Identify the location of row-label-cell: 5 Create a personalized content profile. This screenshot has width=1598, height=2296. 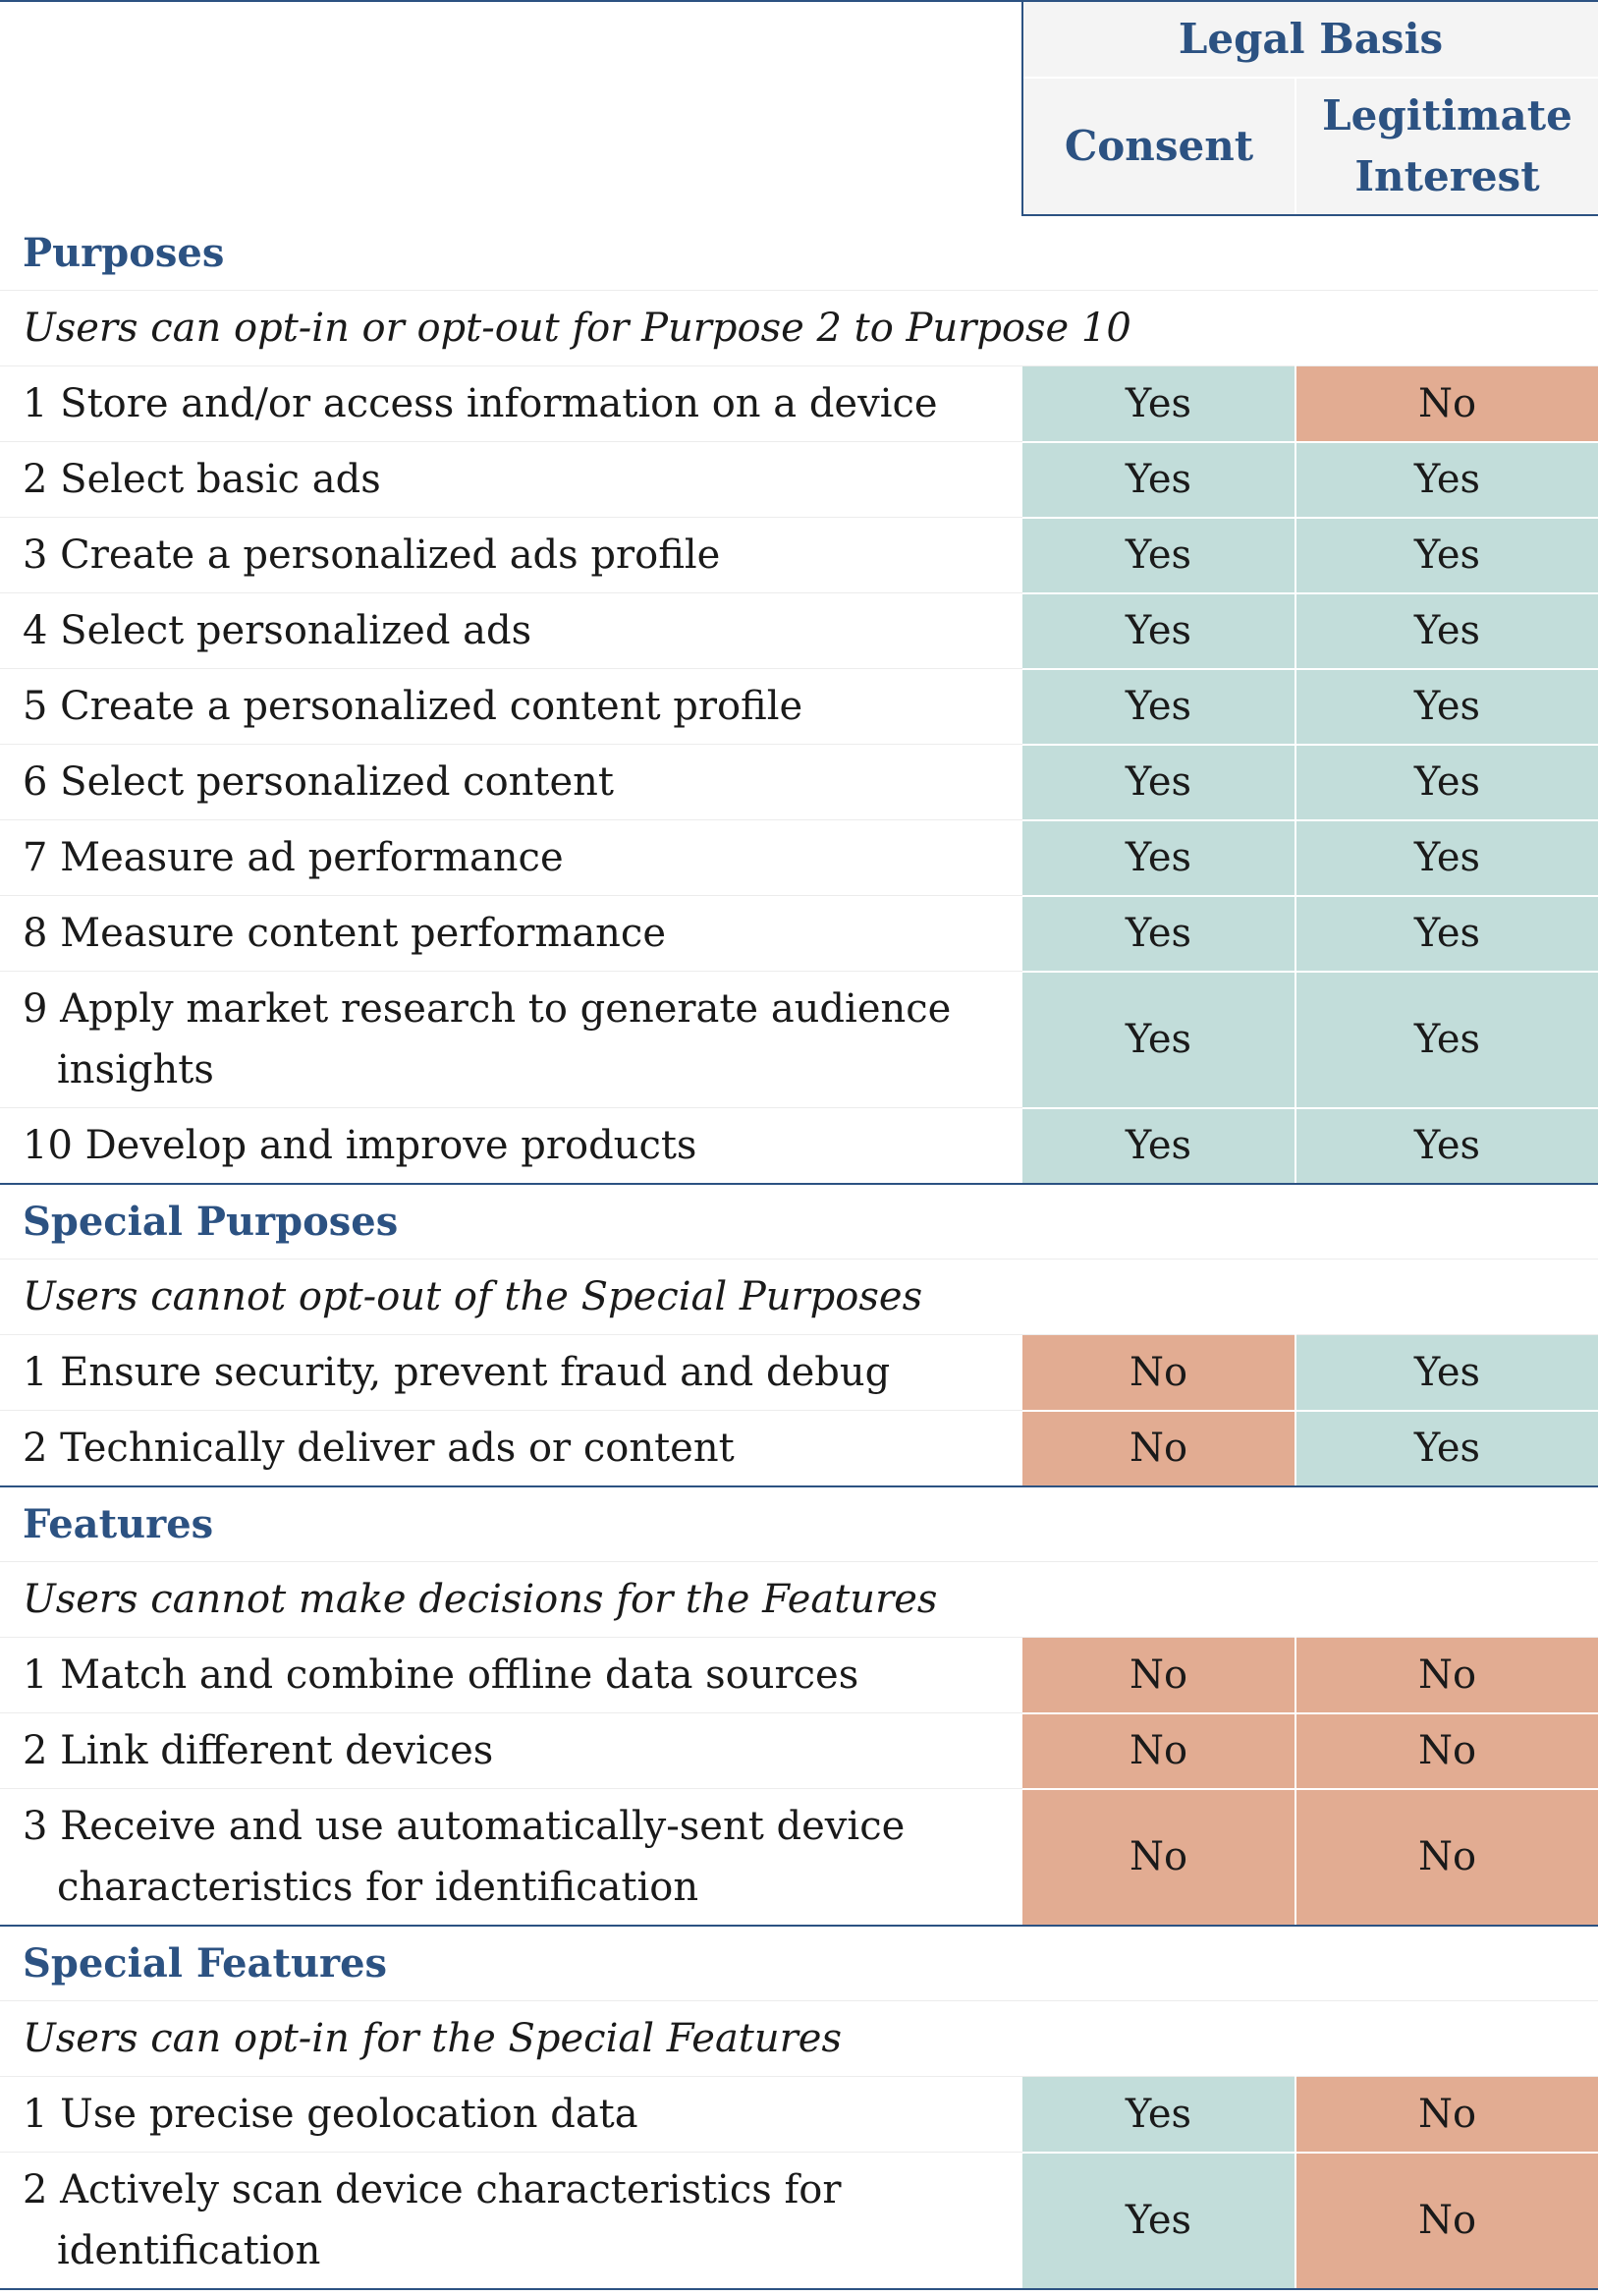
(511, 706).